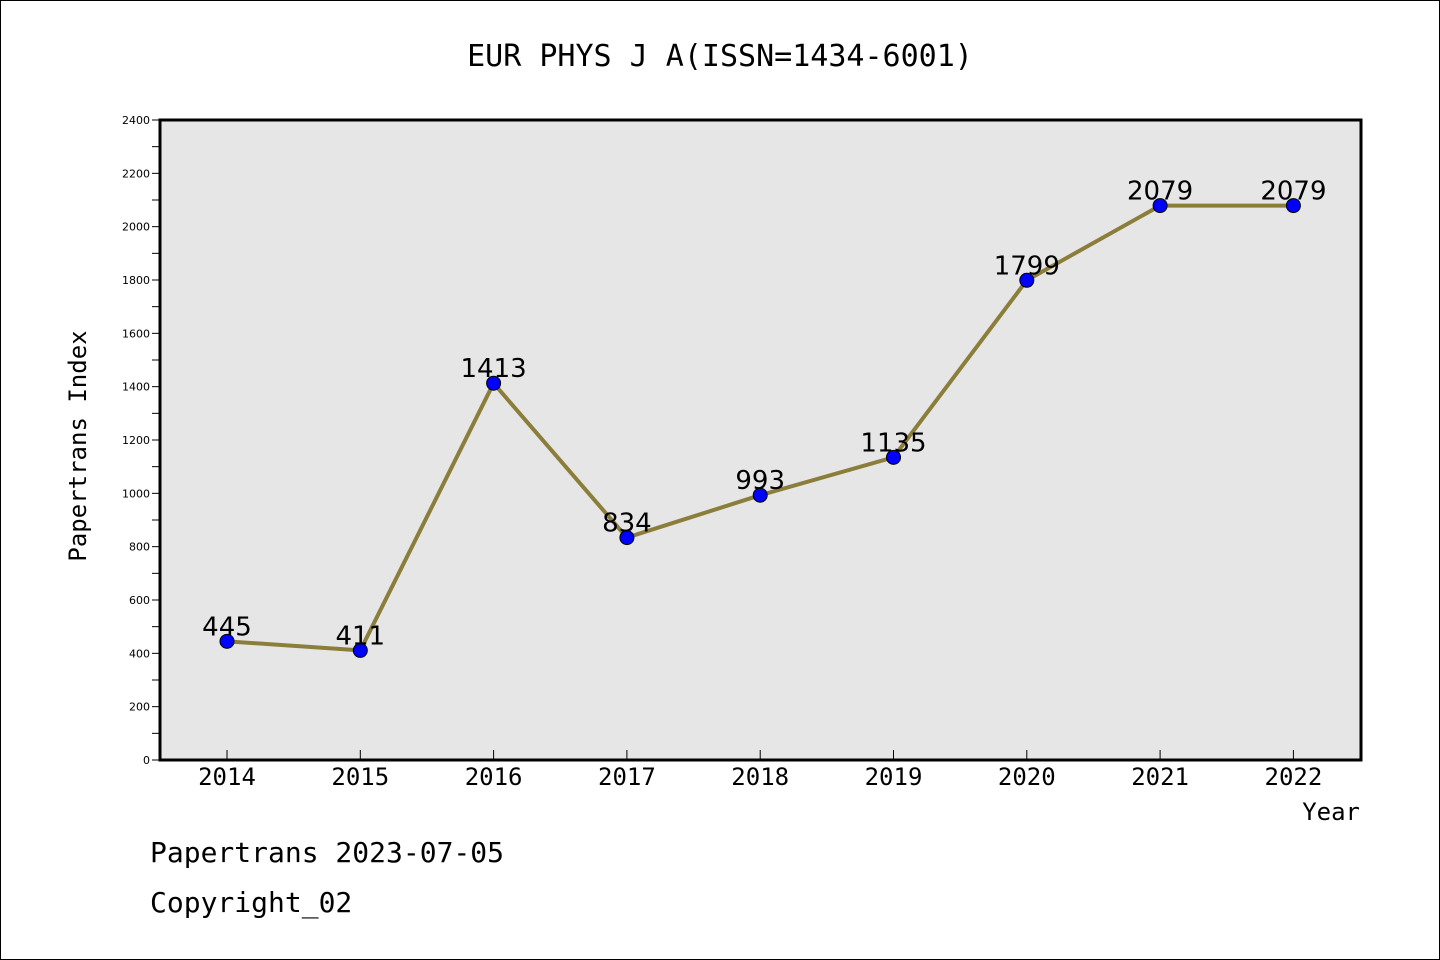 This screenshot has width=1440, height=960. I want to click on y-tick-label: 2000, so click(136, 227).